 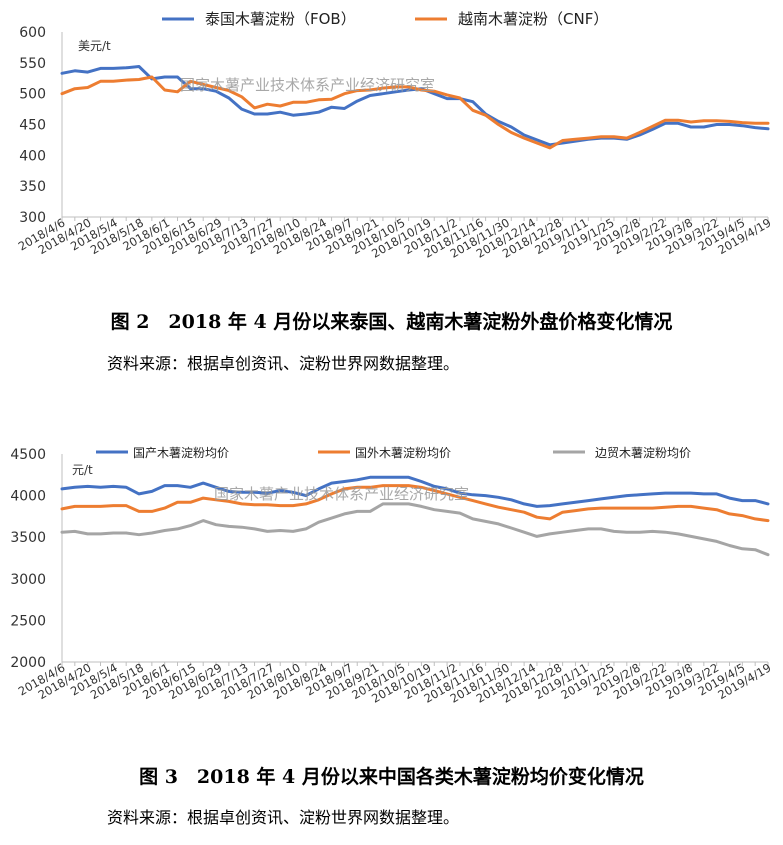 What do you see at coordinates (283, 817) in the screenshot?
I see `figure-3-source: 资料来源：根据卓创资讯、淀粉世界网数据整理。` at bounding box center [283, 817].